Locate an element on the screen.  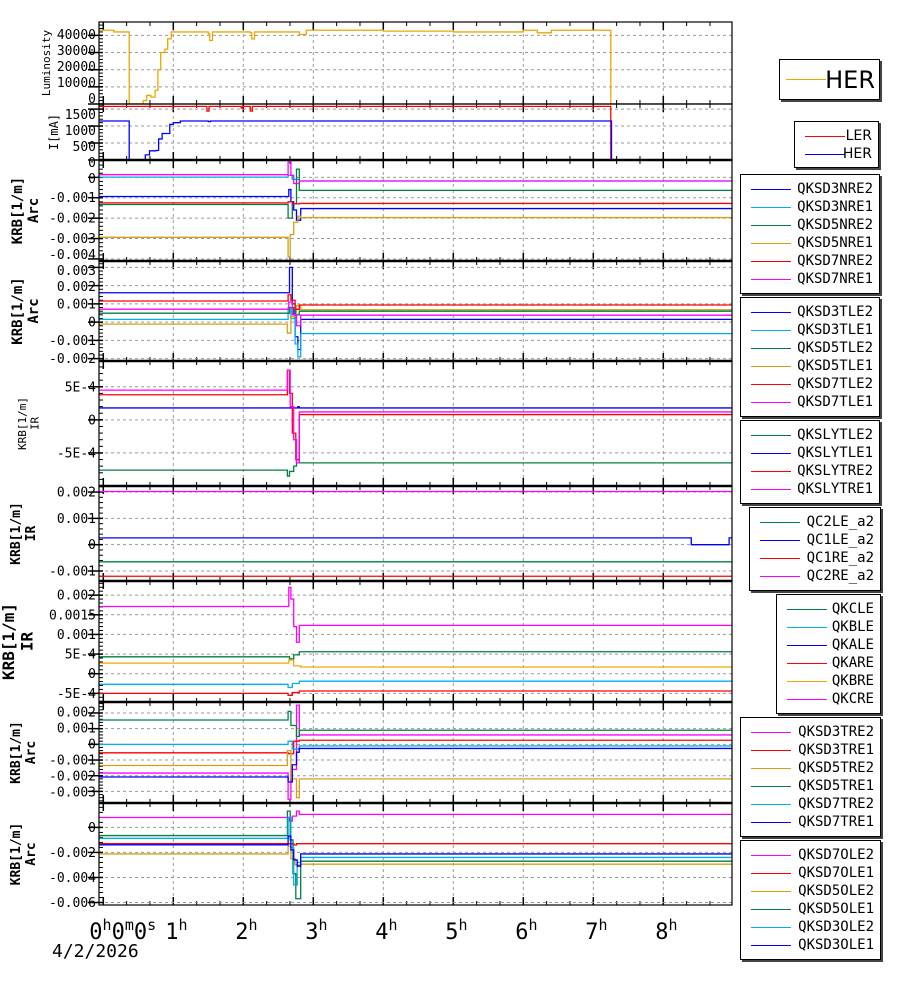
date-label: 4/2/2026 is located at coordinates (95, 951).